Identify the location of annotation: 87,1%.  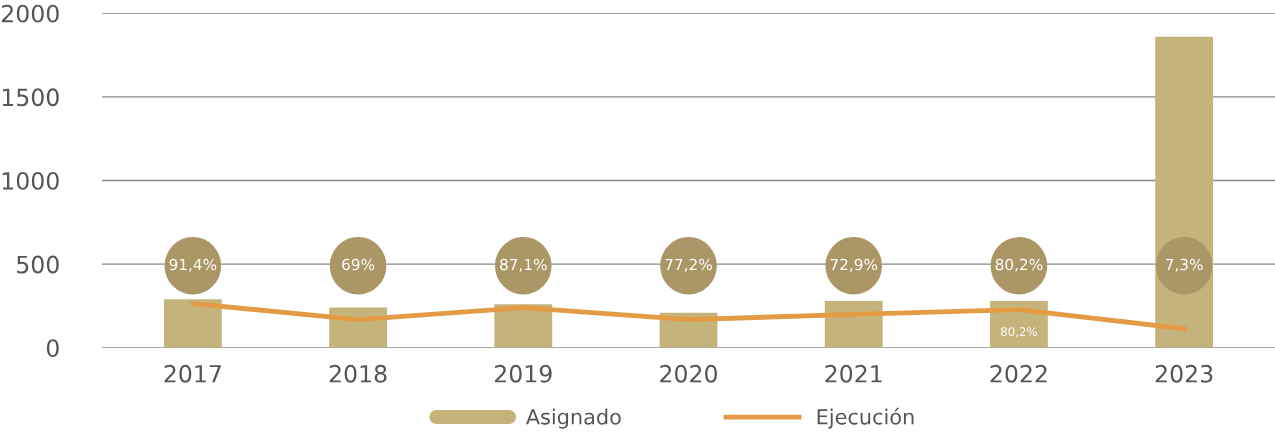
(523, 265).